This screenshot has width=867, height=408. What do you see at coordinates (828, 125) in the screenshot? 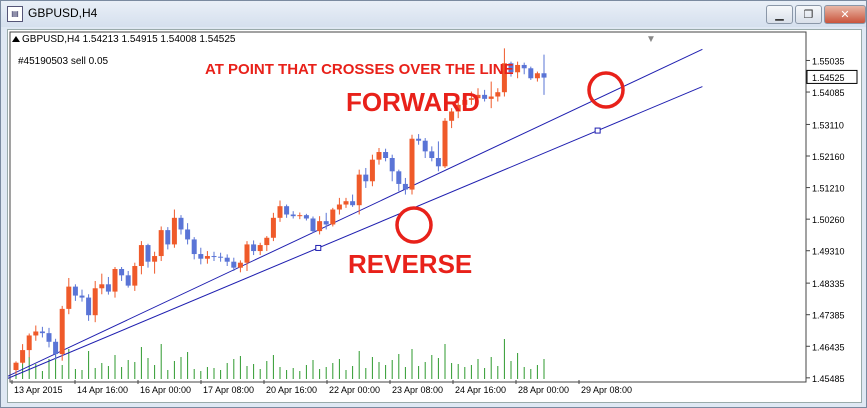
I see `price-tick-label: 1.53110` at bounding box center [828, 125].